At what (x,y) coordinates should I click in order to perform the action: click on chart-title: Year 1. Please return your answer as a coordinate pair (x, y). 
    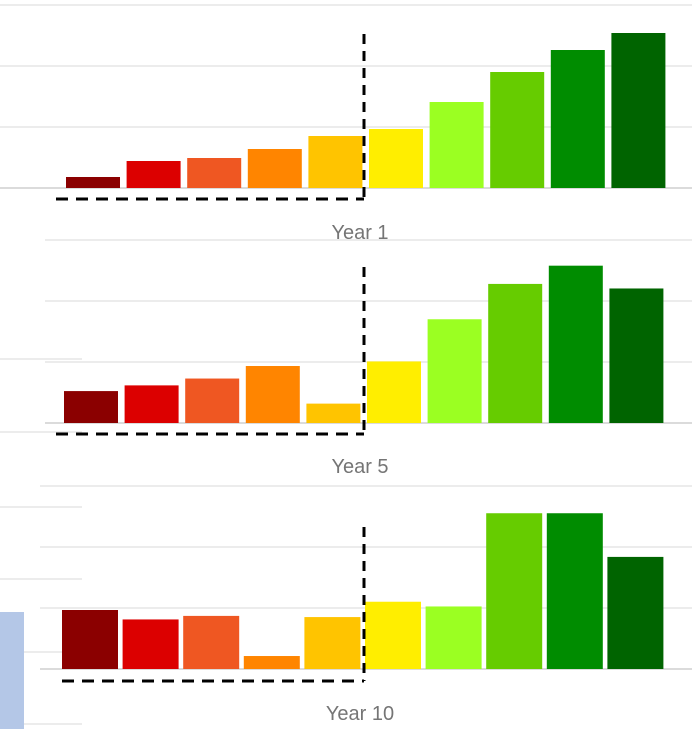
    Looking at the image, I should click on (359, 233).